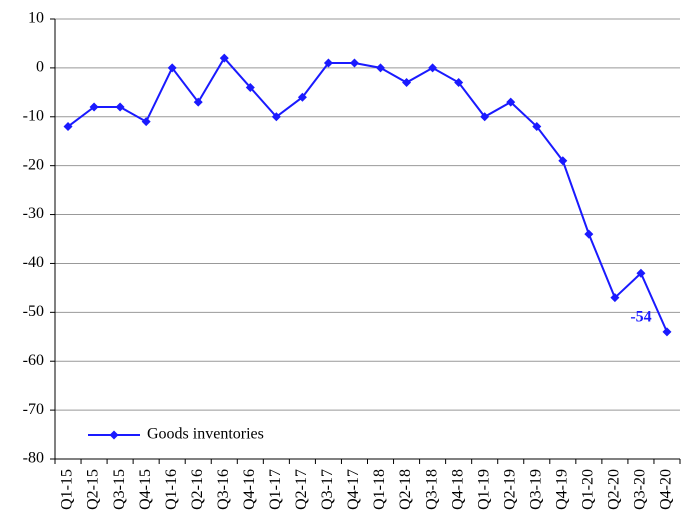 The width and height of the screenshot is (692, 529). What do you see at coordinates (33, 164) in the screenshot?
I see `y-tick-label: -20` at bounding box center [33, 164].